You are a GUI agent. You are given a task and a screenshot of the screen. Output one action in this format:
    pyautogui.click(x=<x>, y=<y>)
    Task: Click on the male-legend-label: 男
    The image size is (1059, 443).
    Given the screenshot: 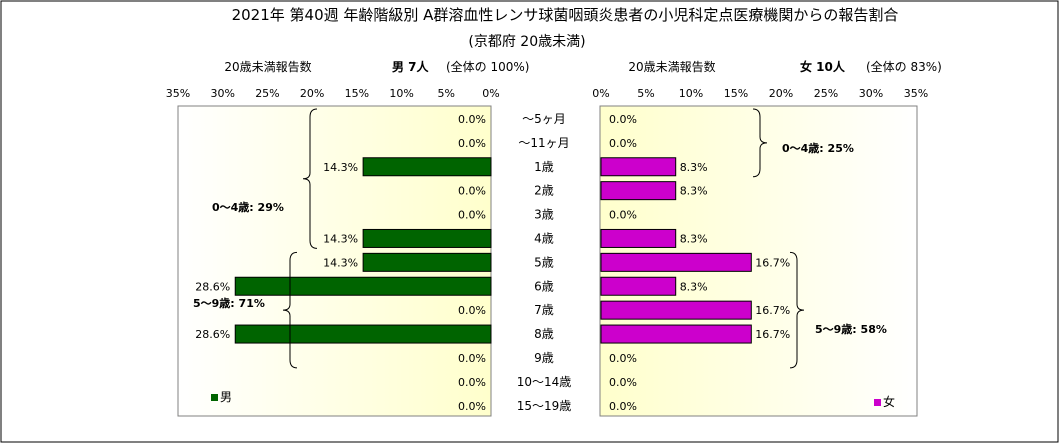 What is the action you would take?
    pyautogui.click(x=226, y=397)
    